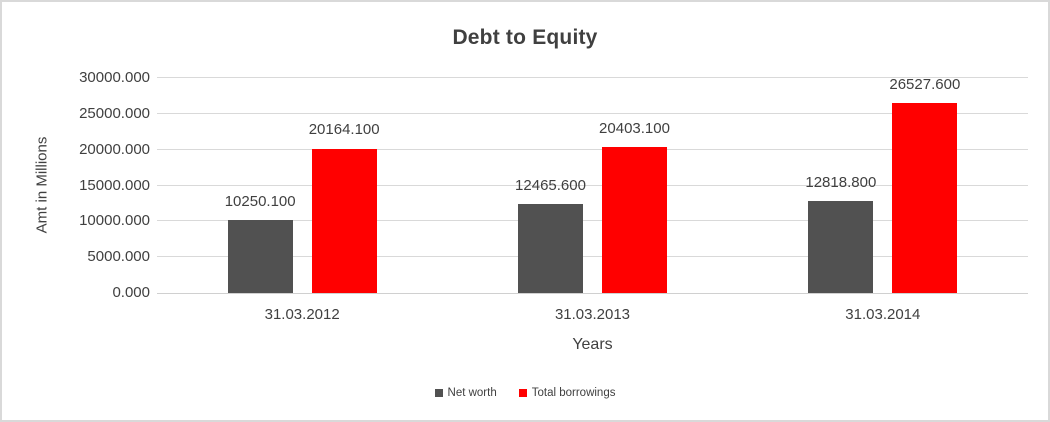 The width and height of the screenshot is (1050, 422). Describe the element at coordinates (114, 77) in the screenshot. I see `y-tick-label: 30000.000` at that location.